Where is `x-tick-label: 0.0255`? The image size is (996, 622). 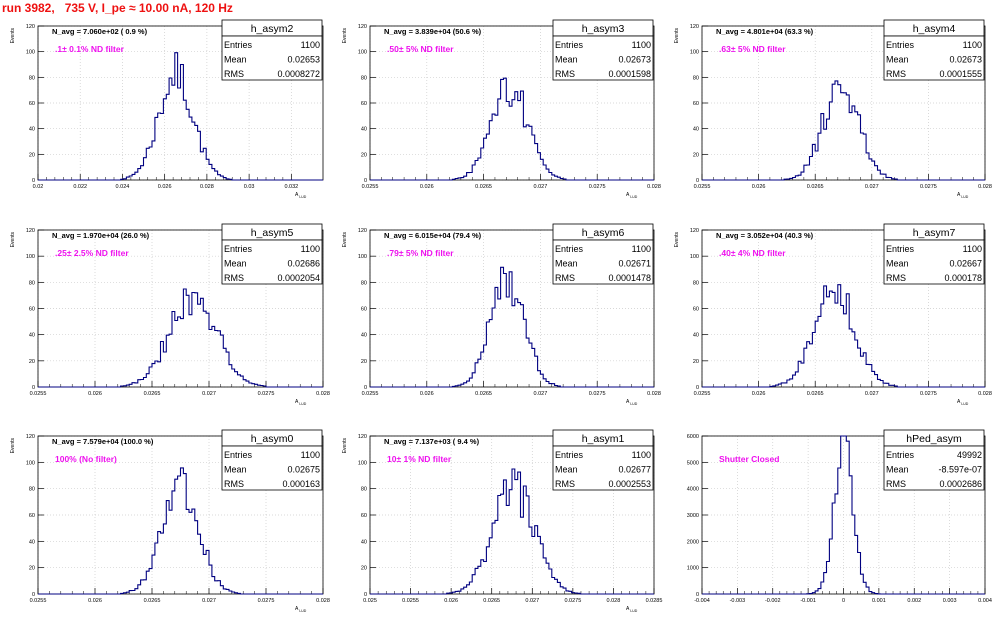
x-tick-label: 0.0255 is located at coordinates (370, 394).